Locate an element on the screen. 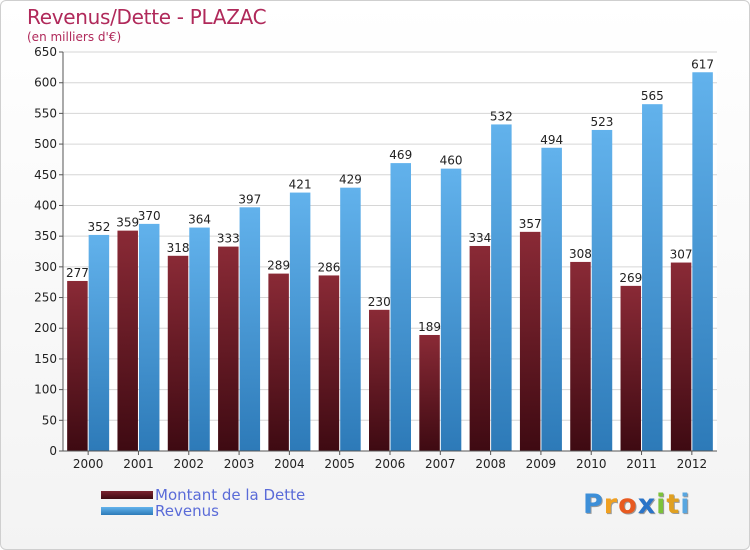 Image resolution: width=750 pixels, height=550 pixels. data-label-revenue-2002: 364 is located at coordinates (199, 220).